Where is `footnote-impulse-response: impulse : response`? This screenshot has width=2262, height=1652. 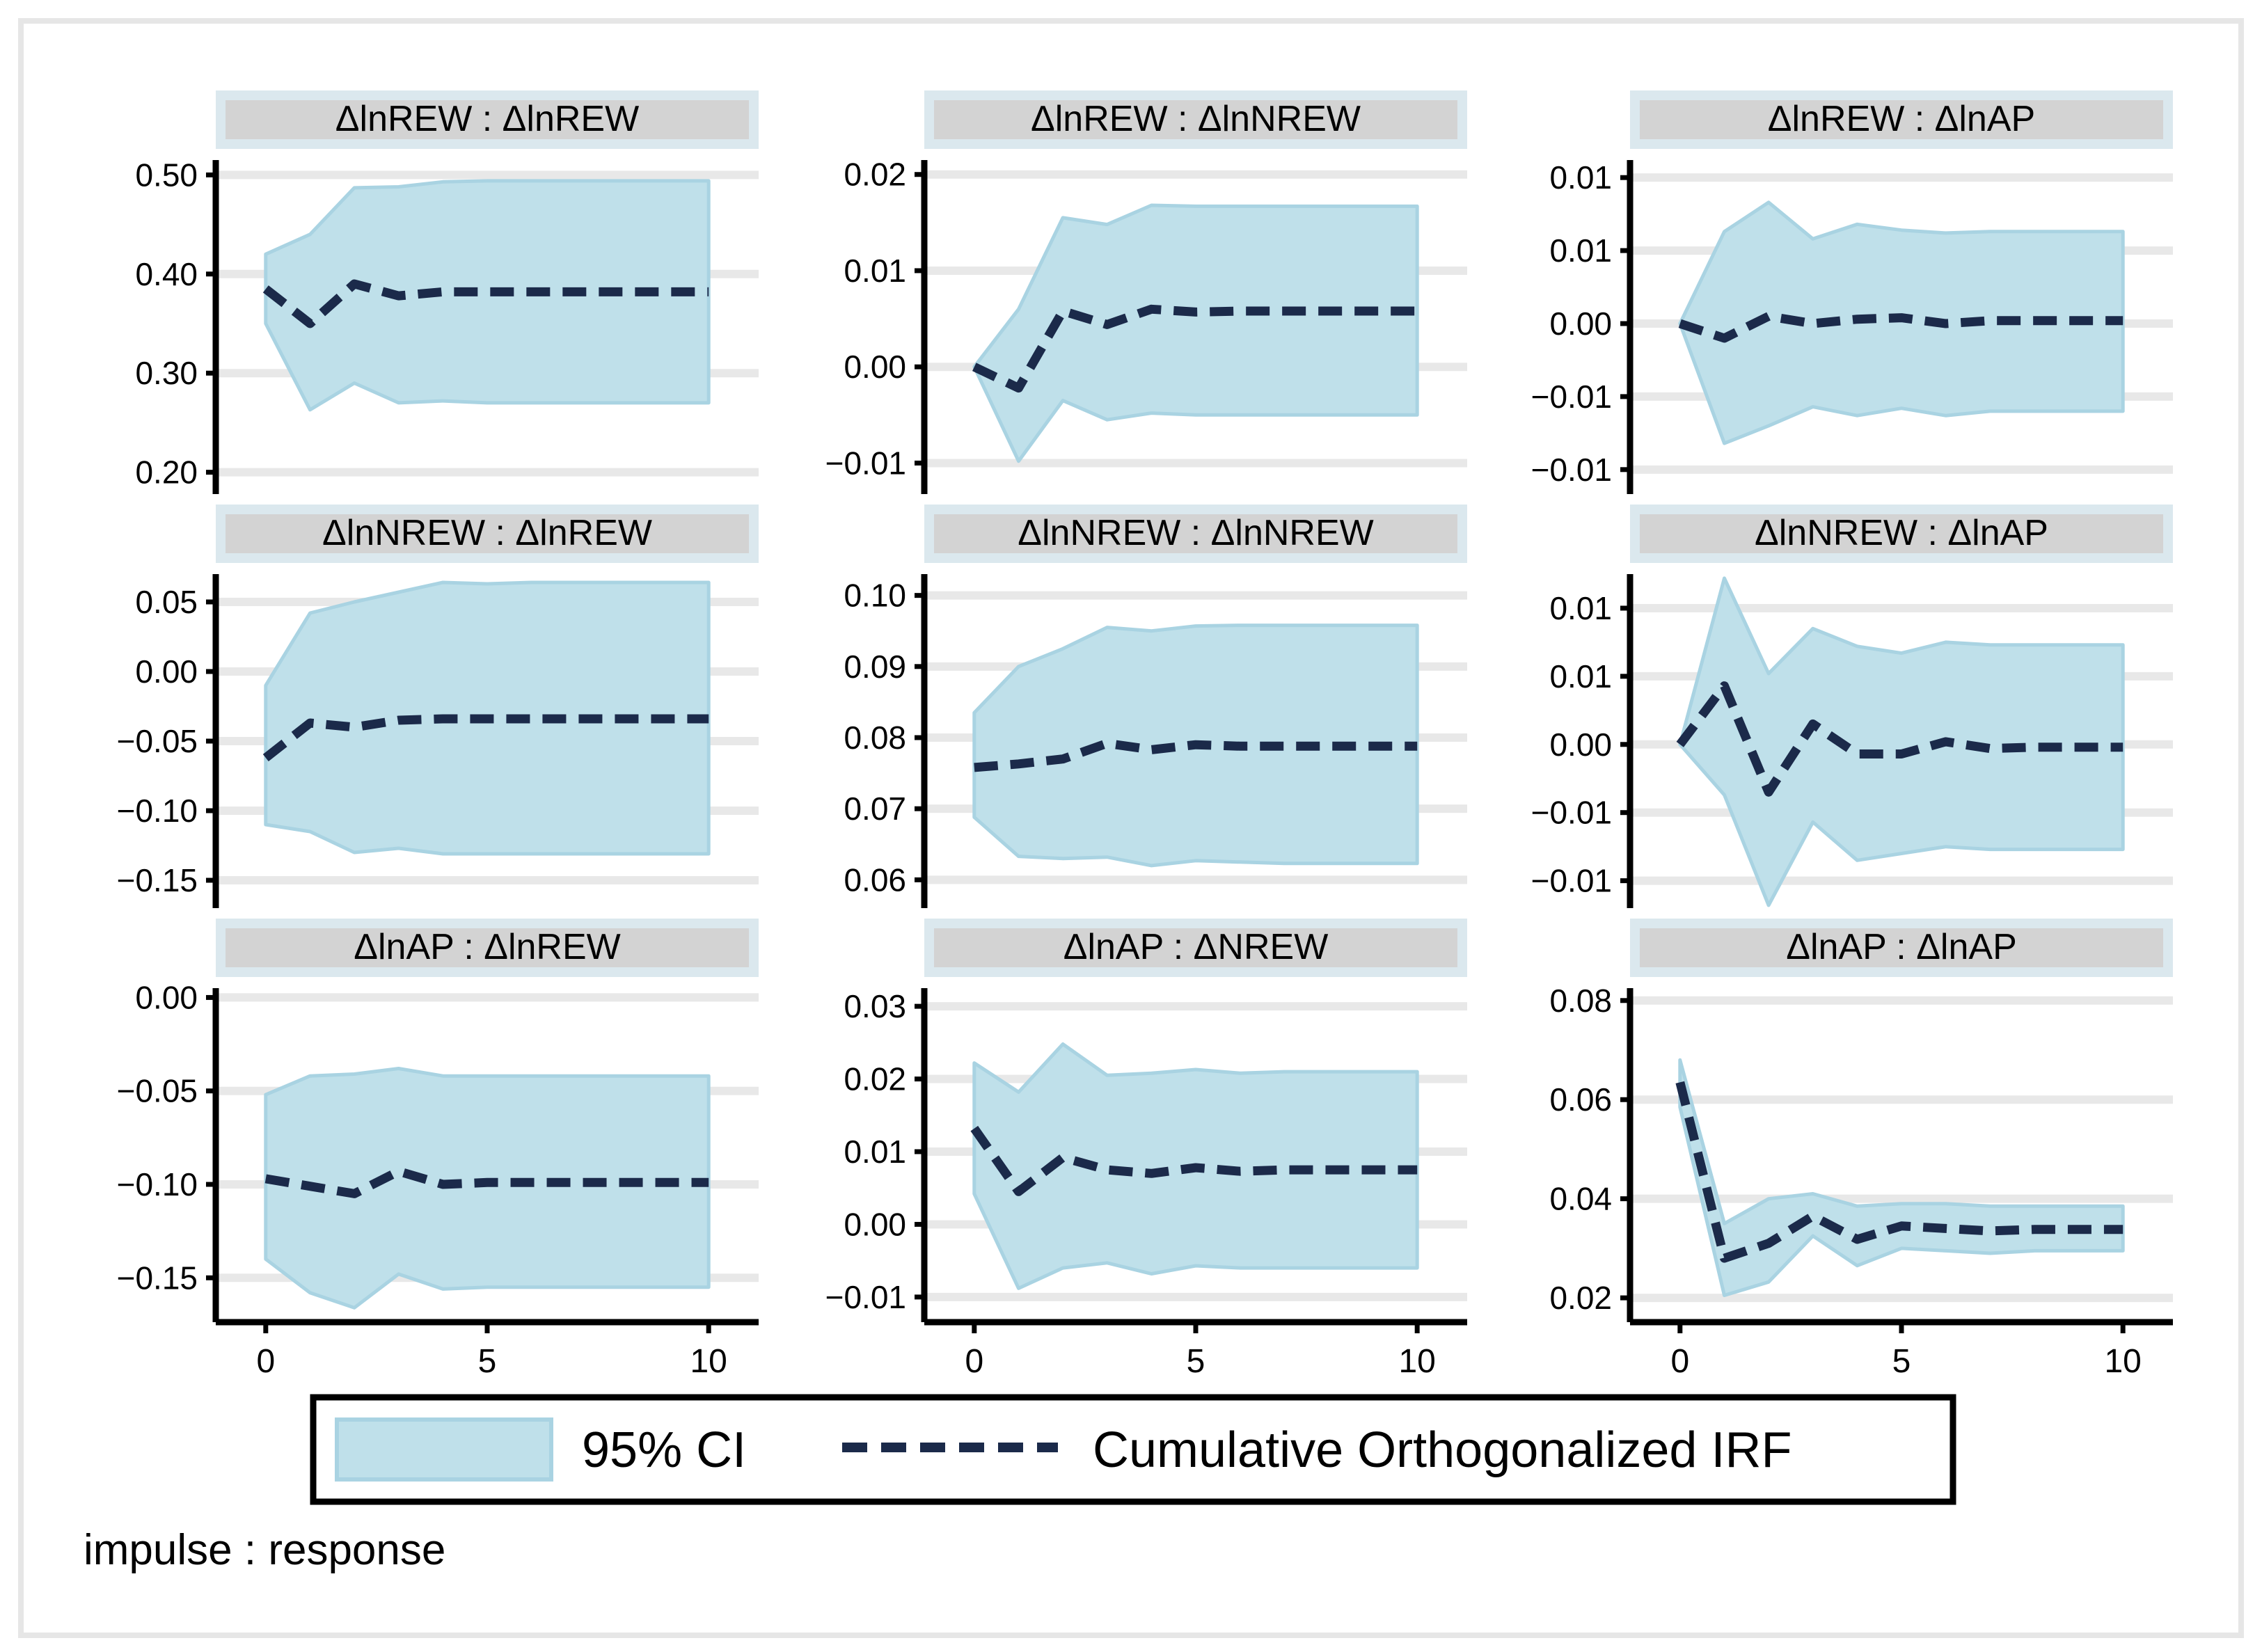
footnote-impulse-response: impulse : response is located at coordinates (264, 1550).